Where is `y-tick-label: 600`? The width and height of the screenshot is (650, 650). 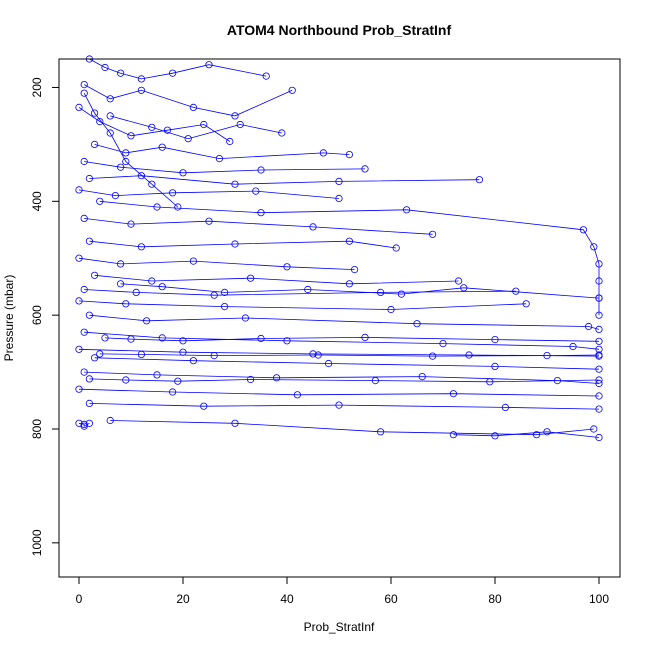
y-tick-label: 600 is located at coordinates (37, 315).